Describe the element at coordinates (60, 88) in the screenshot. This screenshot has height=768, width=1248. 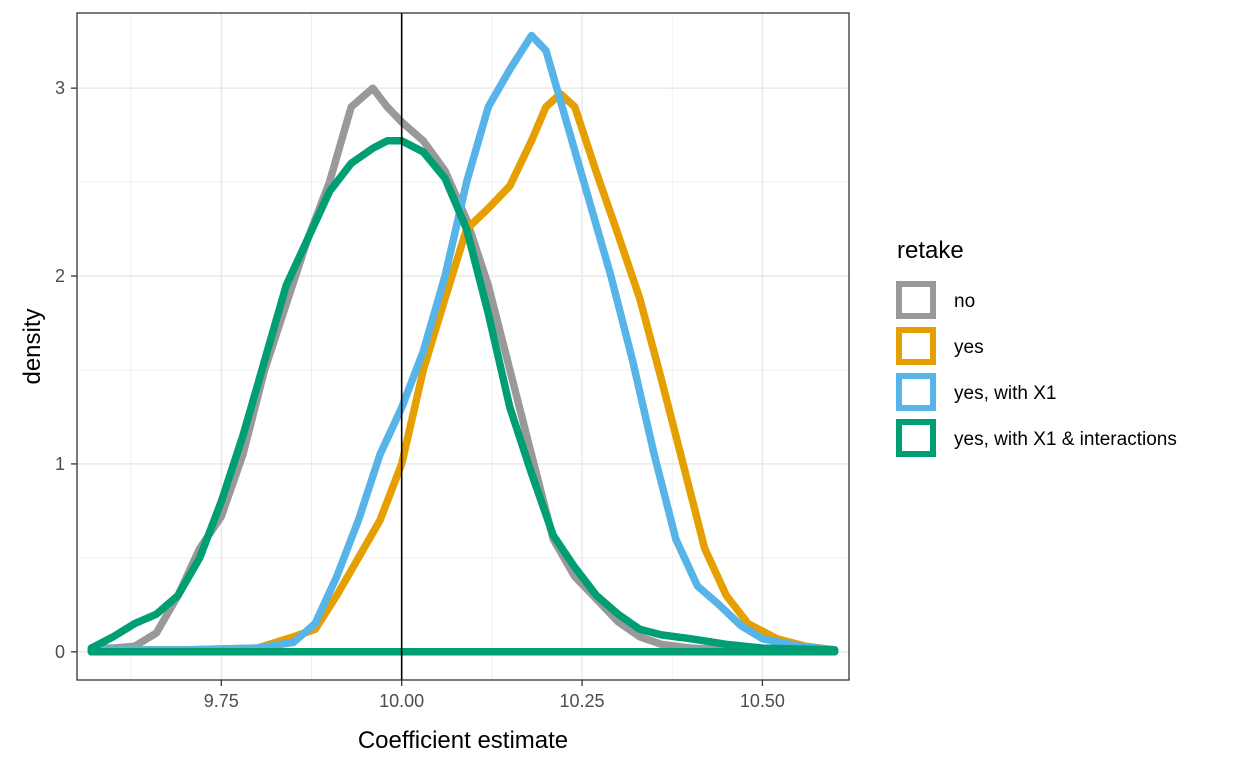
I see `y-tick-label: 3` at that location.